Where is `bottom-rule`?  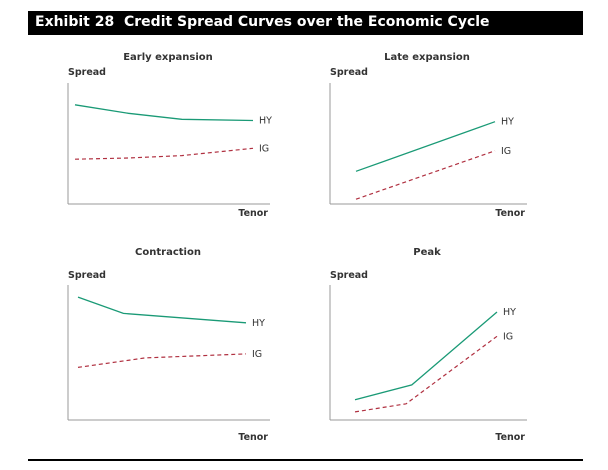 bottom-rule is located at coordinates (305, 460).